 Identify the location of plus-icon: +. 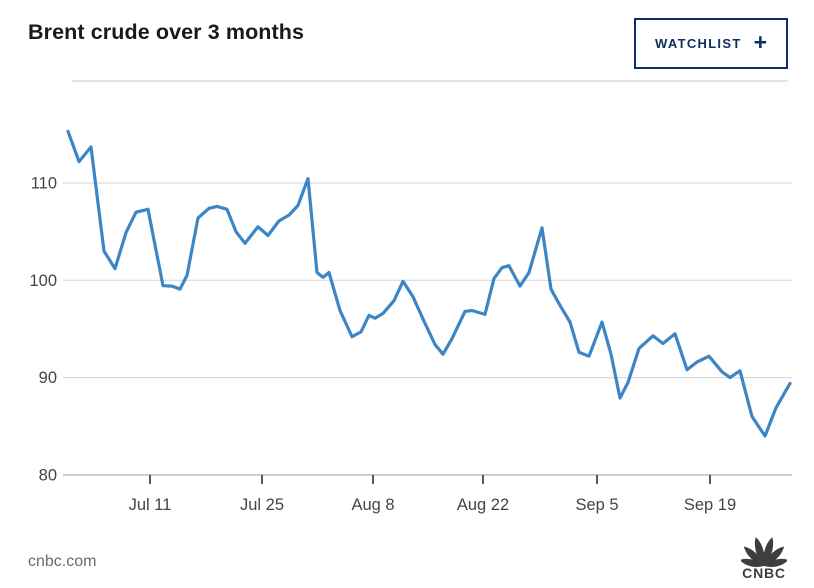
(760, 42).